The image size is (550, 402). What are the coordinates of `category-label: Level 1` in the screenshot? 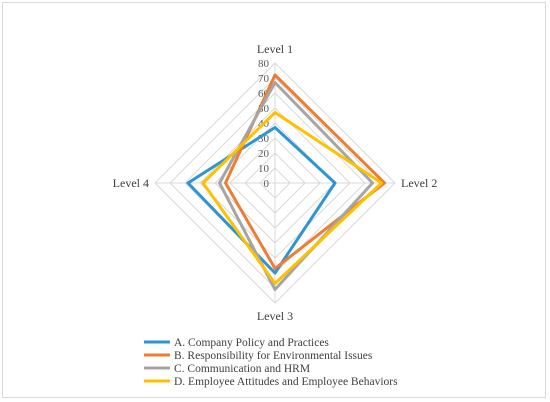 It's located at (275, 49).